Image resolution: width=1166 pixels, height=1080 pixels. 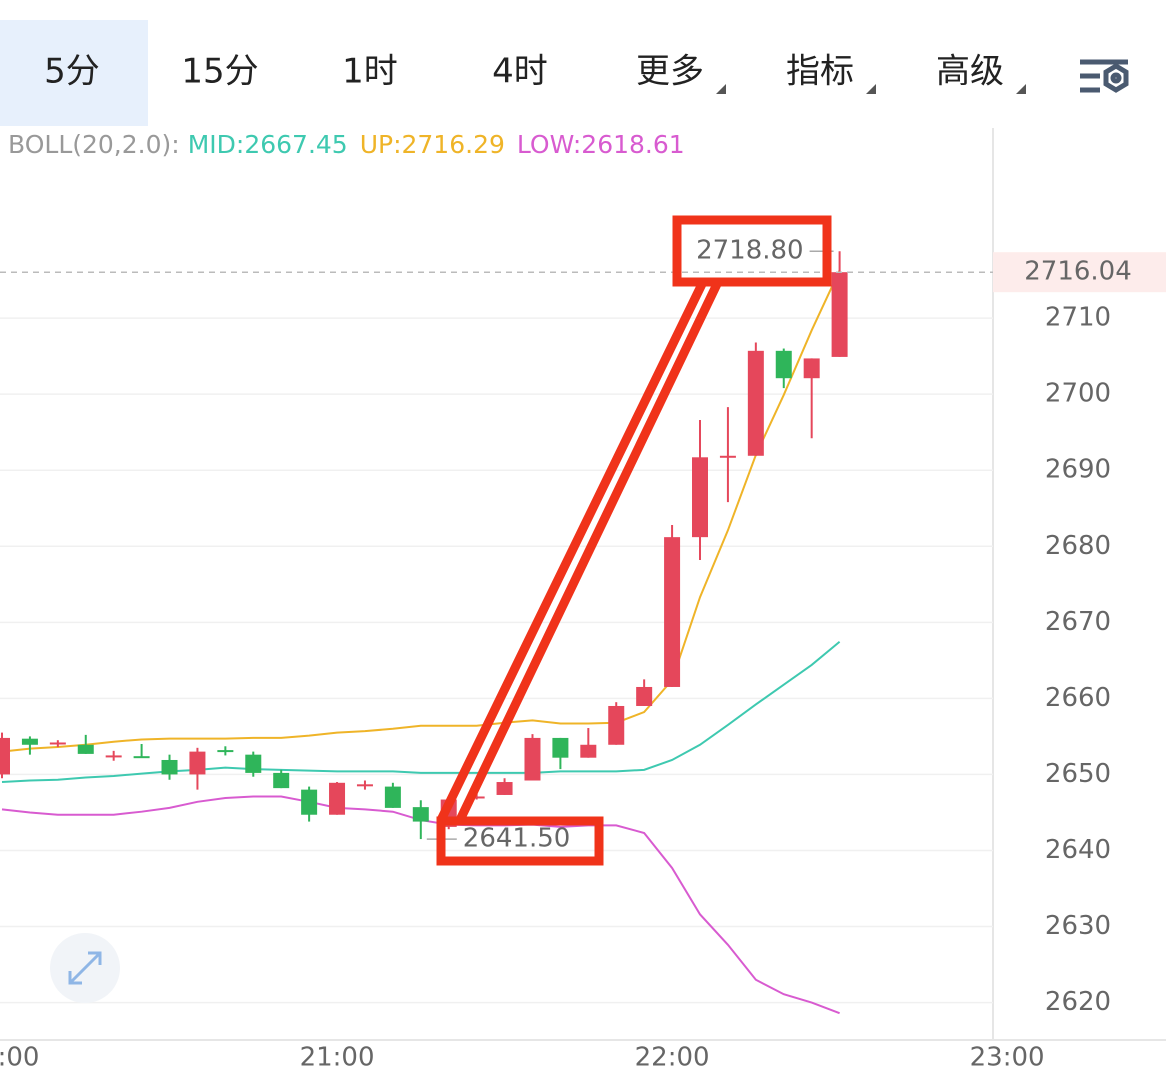 What do you see at coordinates (268, 144) in the screenshot?
I see `indicator-value: MID:2667.45` at bounding box center [268, 144].